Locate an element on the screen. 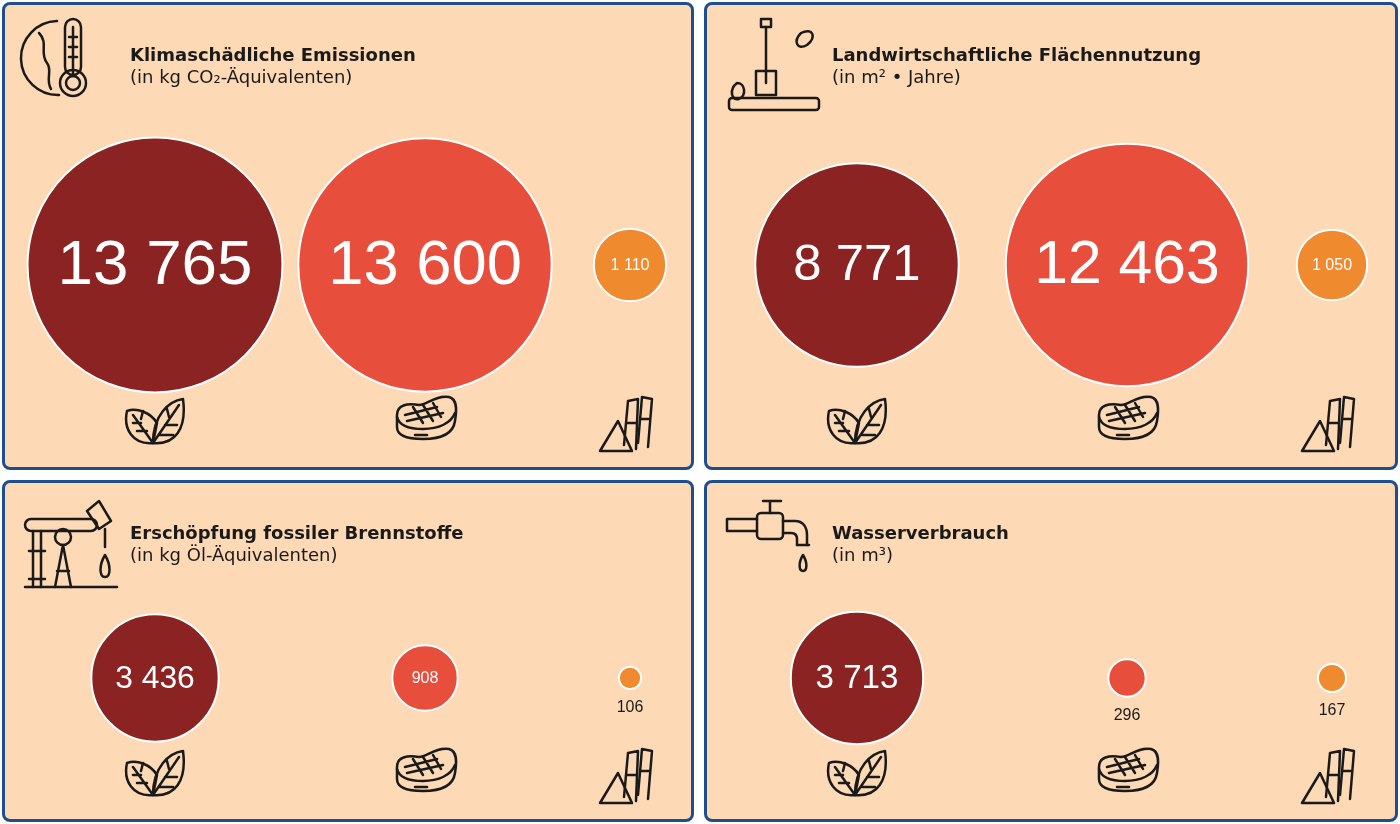  text: (in m² • Jahre) is located at coordinates (896, 76).